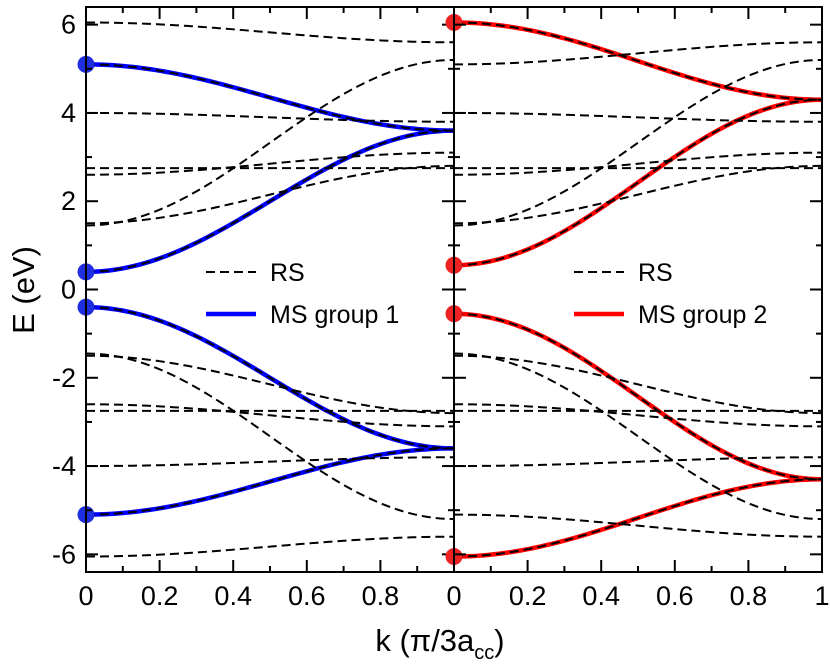 The width and height of the screenshot is (830, 671). I want to click on legend: RS MS group 2, so click(670, 294).